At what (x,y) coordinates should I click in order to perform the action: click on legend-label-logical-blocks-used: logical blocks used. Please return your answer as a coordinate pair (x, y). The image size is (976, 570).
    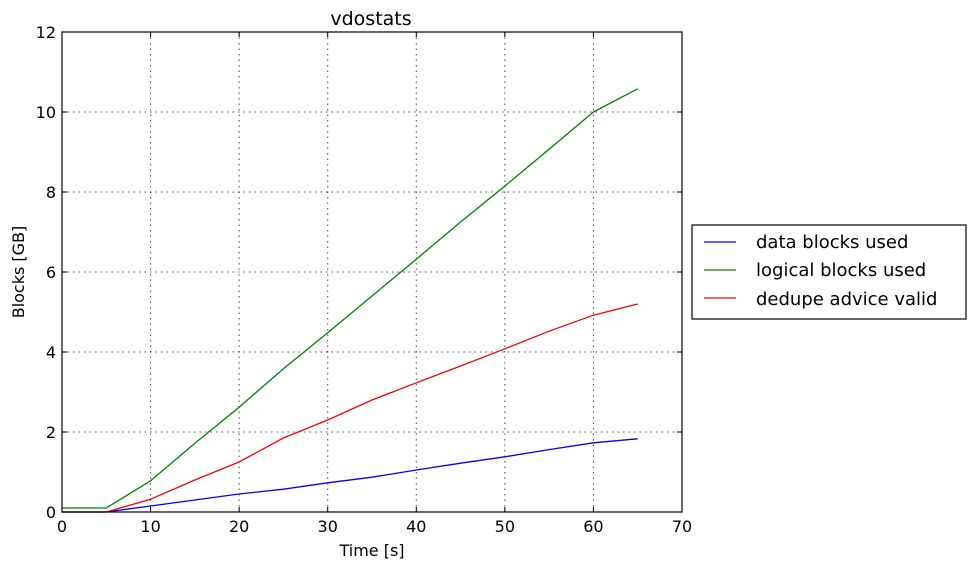
    Looking at the image, I should click on (841, 270).